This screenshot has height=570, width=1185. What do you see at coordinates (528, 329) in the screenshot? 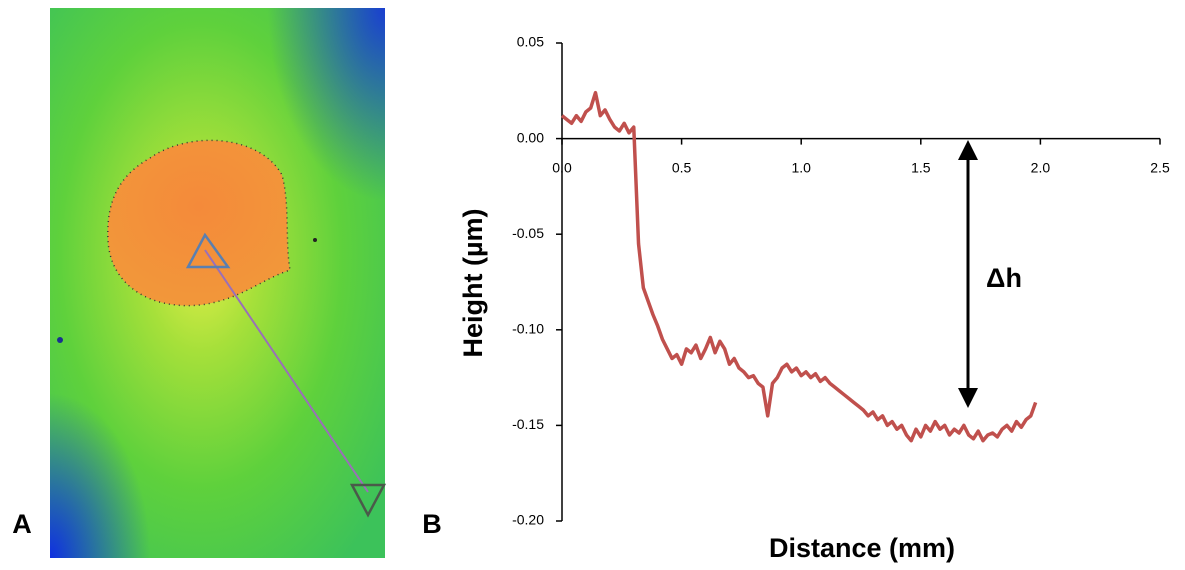
I see `y-tick-label: -0.10` at bounding box center [528, 329].